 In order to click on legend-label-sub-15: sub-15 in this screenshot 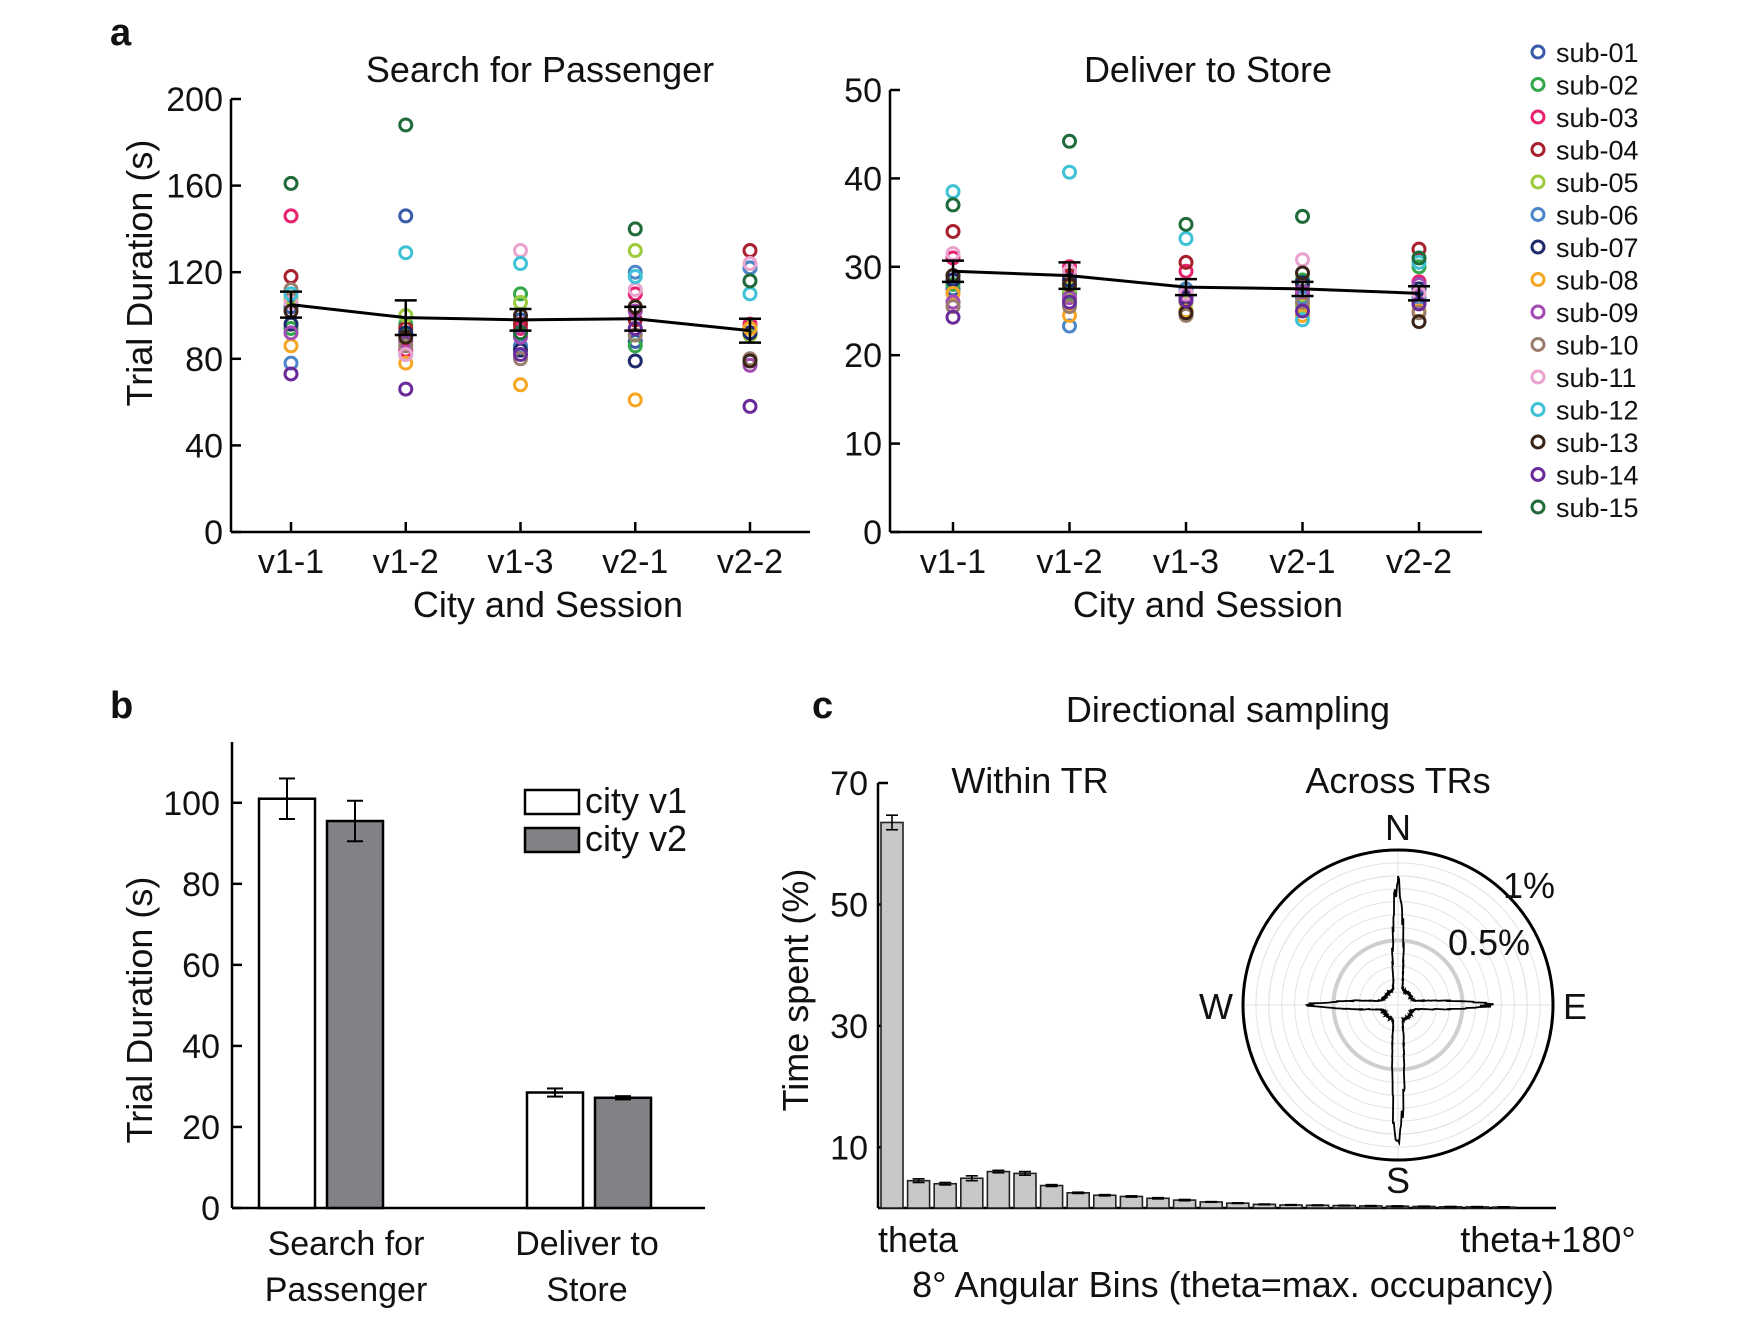, I will do `click(1597, 508)`.